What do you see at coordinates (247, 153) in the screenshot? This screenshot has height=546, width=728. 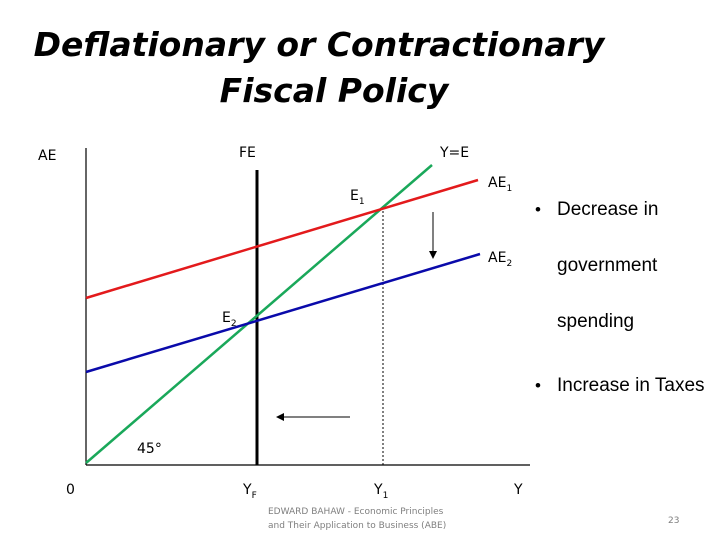 I see `fe-label: FE` at bounding box center [247, 153].